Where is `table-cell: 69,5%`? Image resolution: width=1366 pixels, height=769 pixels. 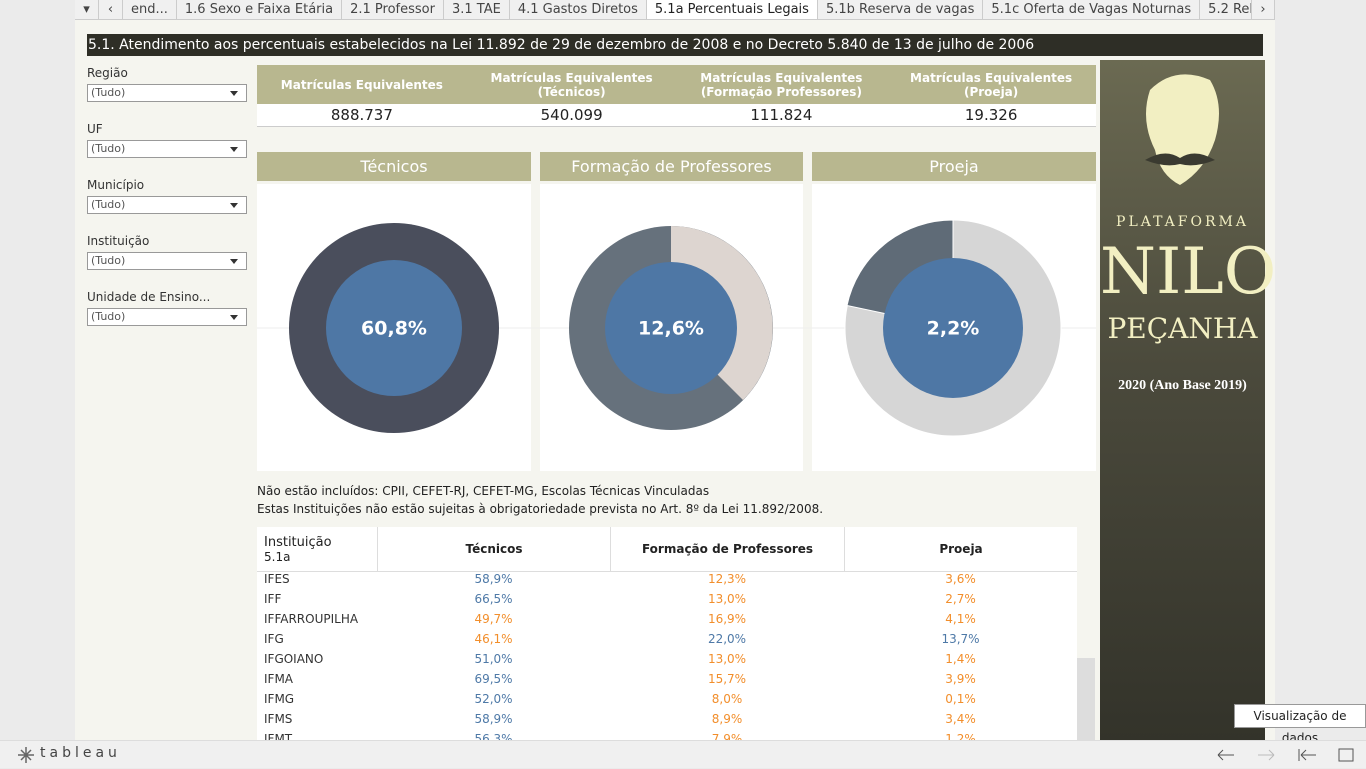
table-cell: 69,5% is located at coordinates (493, 679).